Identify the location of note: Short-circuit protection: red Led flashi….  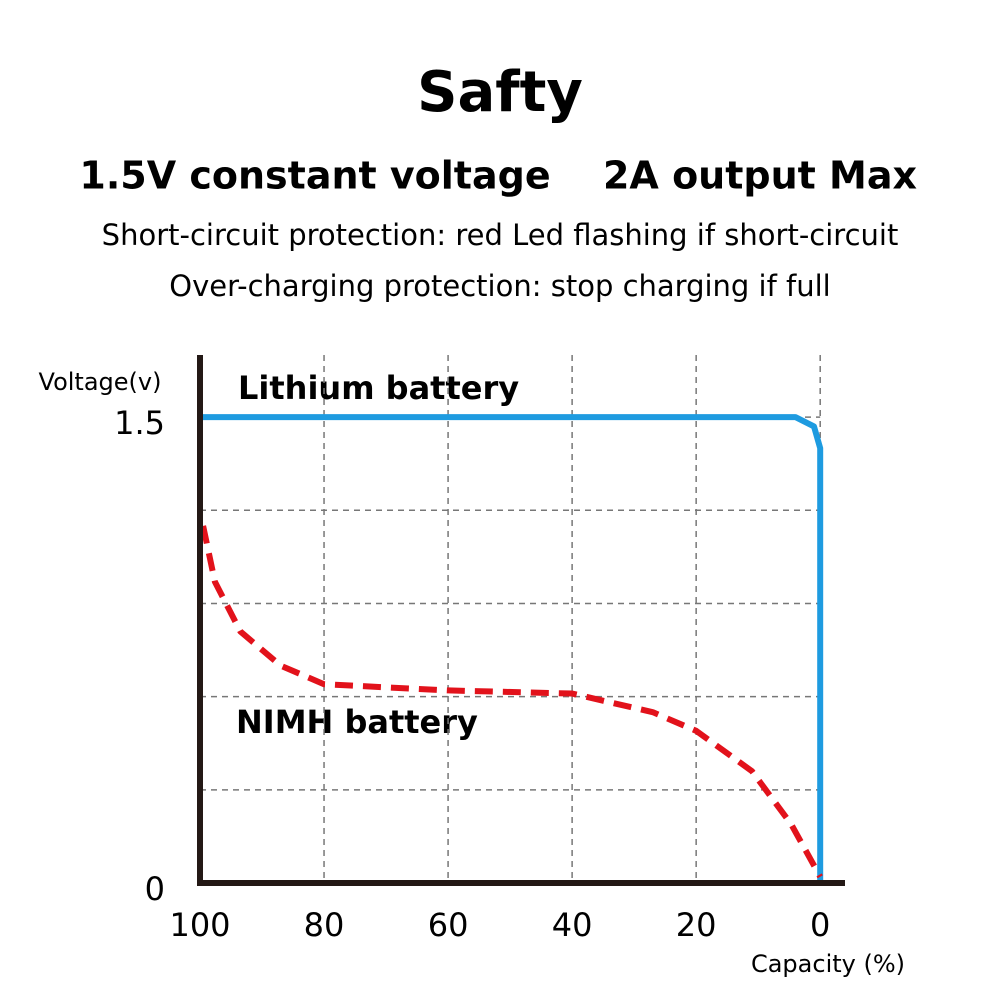
(500, 235).